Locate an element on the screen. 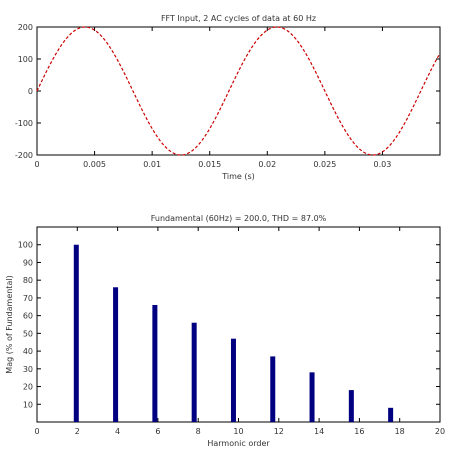 The width and height of the screenshot is (451, 457). bottom-chart-ytick-label: 100 is located at coordinates (25, 245).